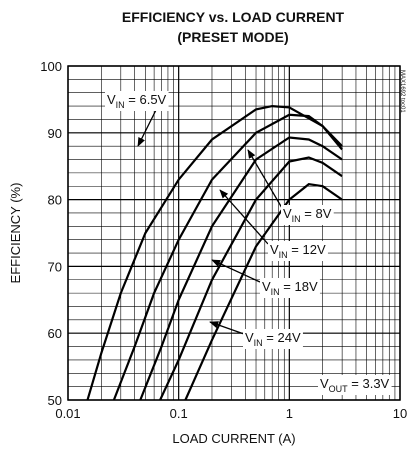  I want to click on annotation-text: VIN = 24V, so click(273, 339).